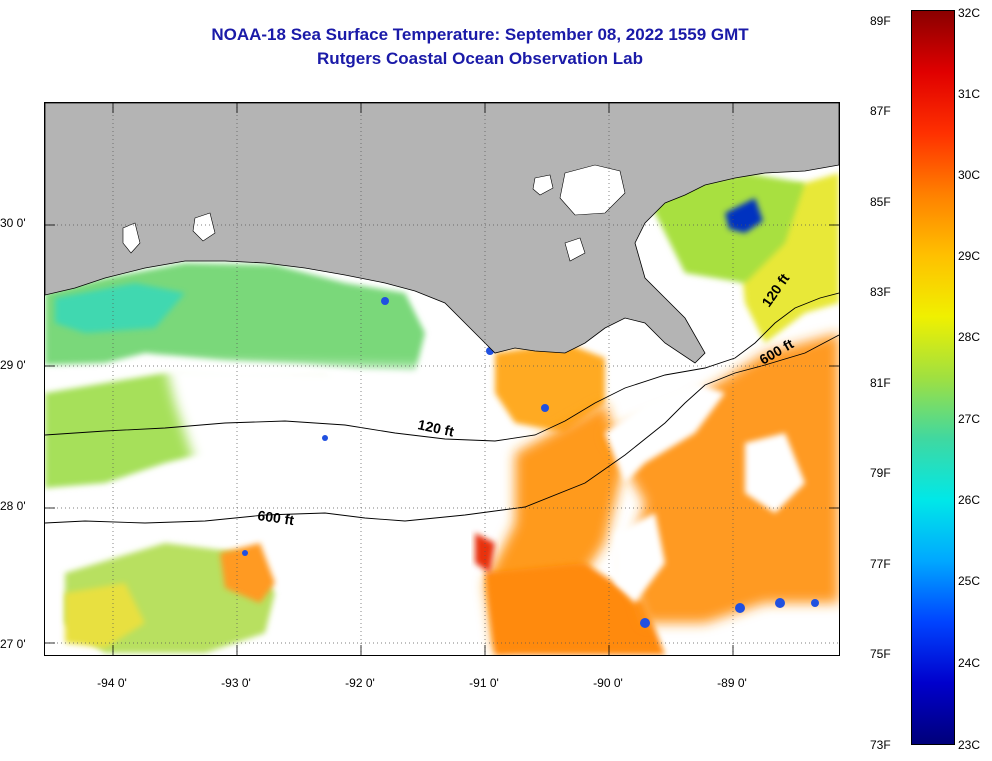  Describe the element at coordinates (880, 564) in the screenshot. I see `colorbar-f-label: 77F` at that location.